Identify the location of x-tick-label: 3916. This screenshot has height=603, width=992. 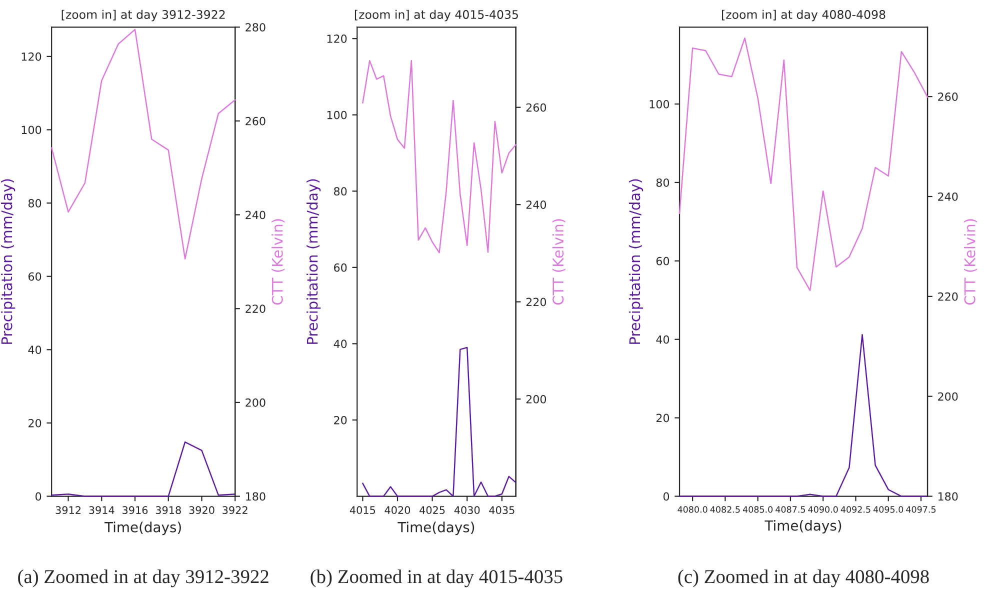
(135, 510).